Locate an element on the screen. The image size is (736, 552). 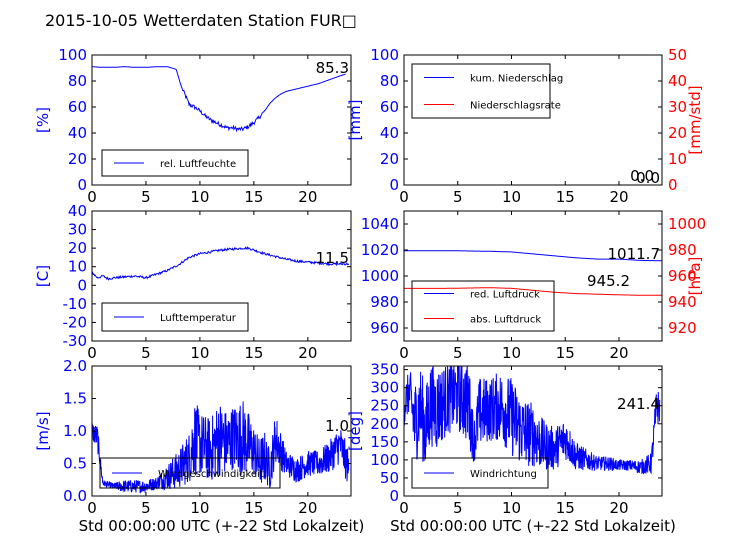
last-value-label-2: 945.2 is located at coordinates (608, 281).